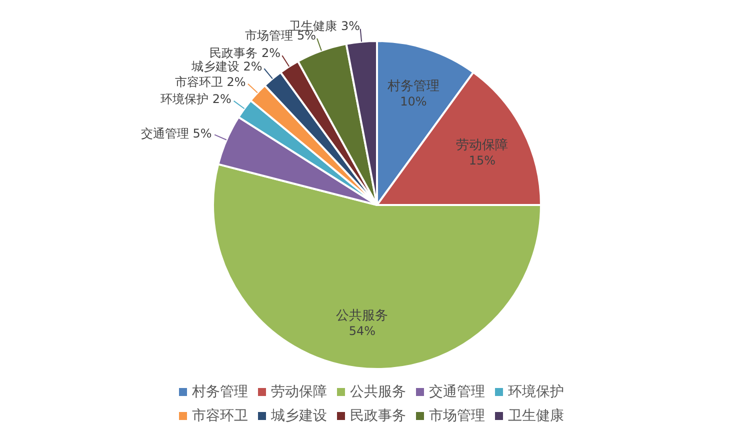  What do you see at coordinates (362, 316) in the screenshot?
I see `slice-label: 公共服务` at bounding box center [362, 316].